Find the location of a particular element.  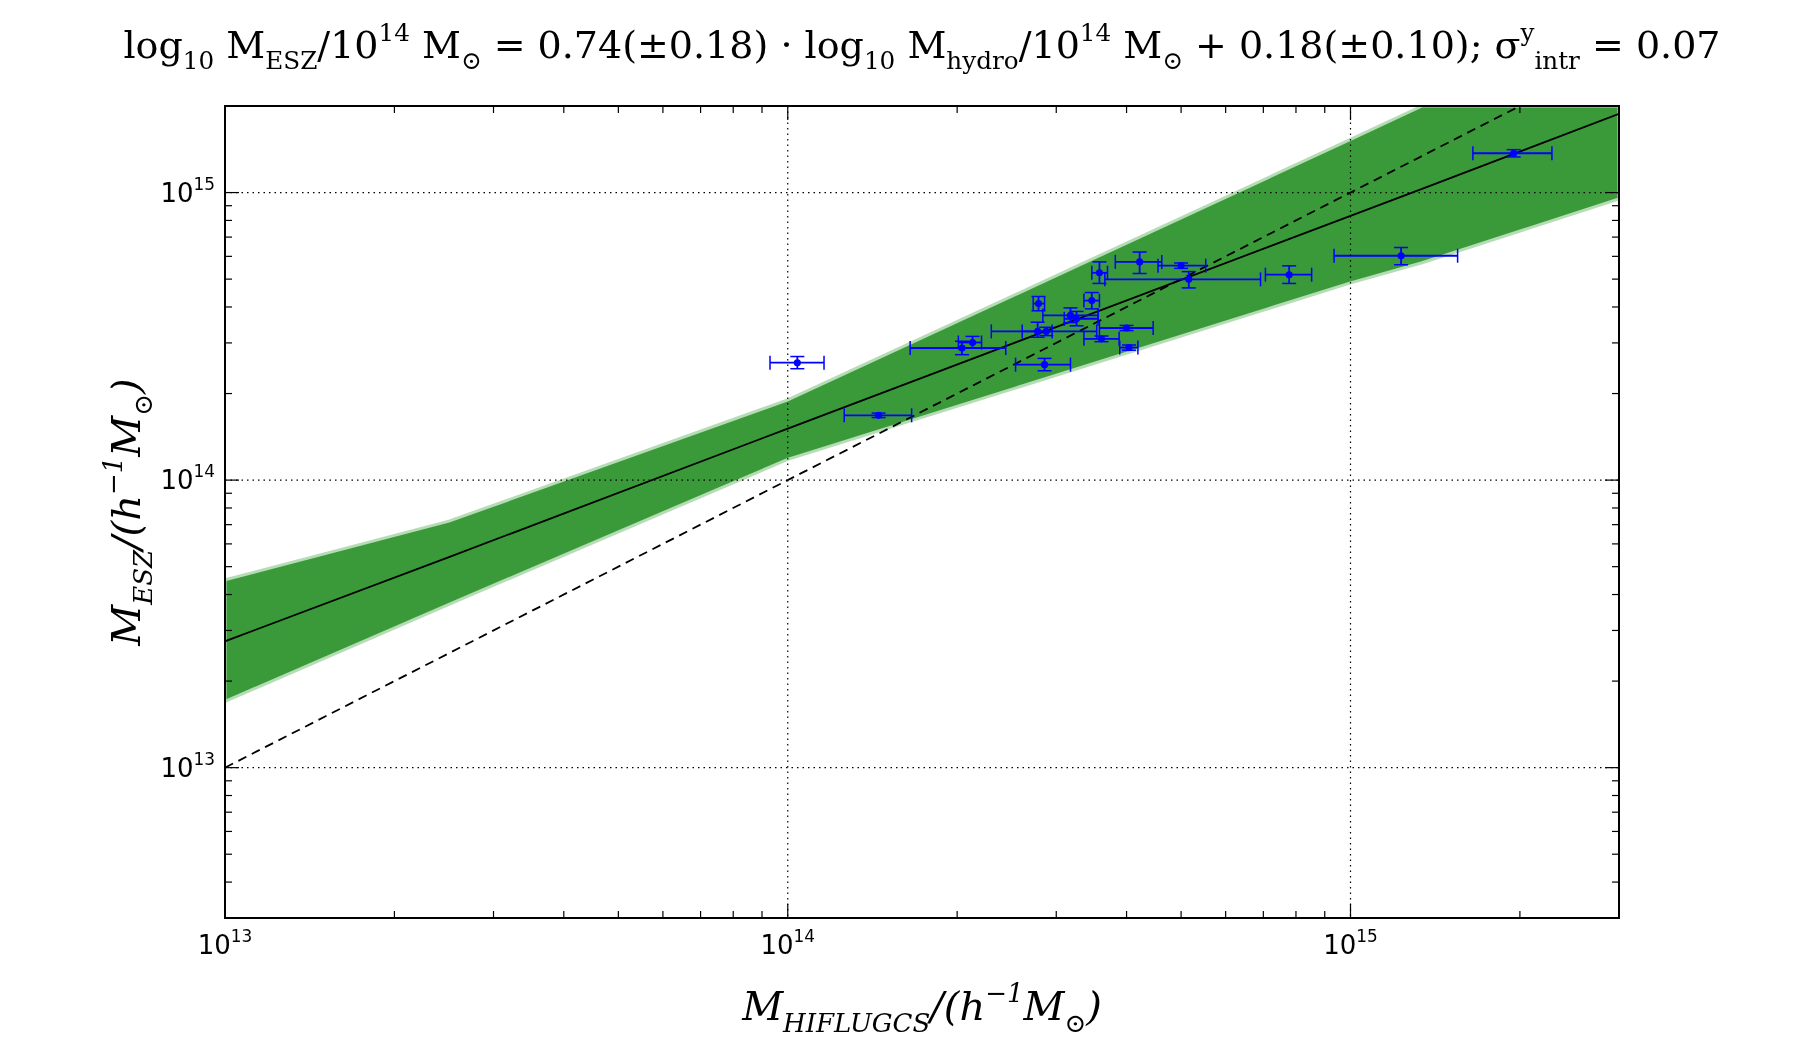

x-tick-label: 10$^{14}$ is located at coordinates (788, 943).